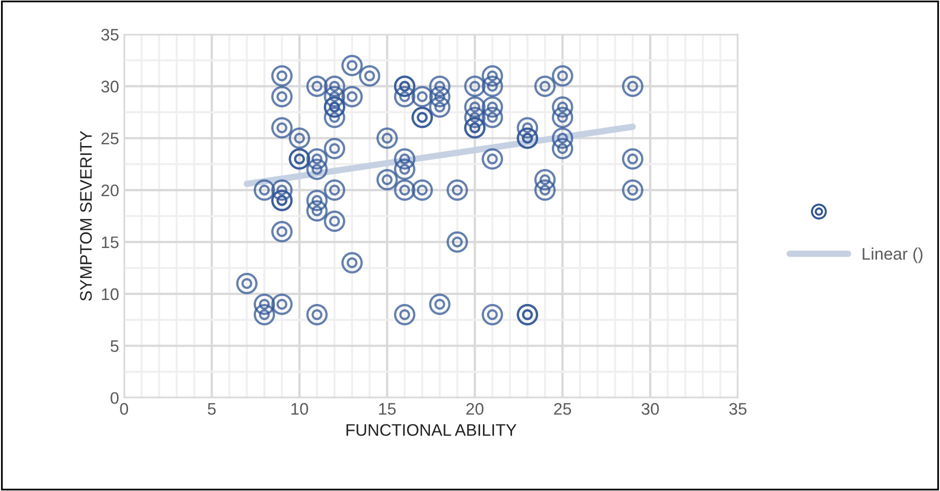  I want to click on x-axis-title: FUNCTIONAL ABILITY, so click(431, 430).